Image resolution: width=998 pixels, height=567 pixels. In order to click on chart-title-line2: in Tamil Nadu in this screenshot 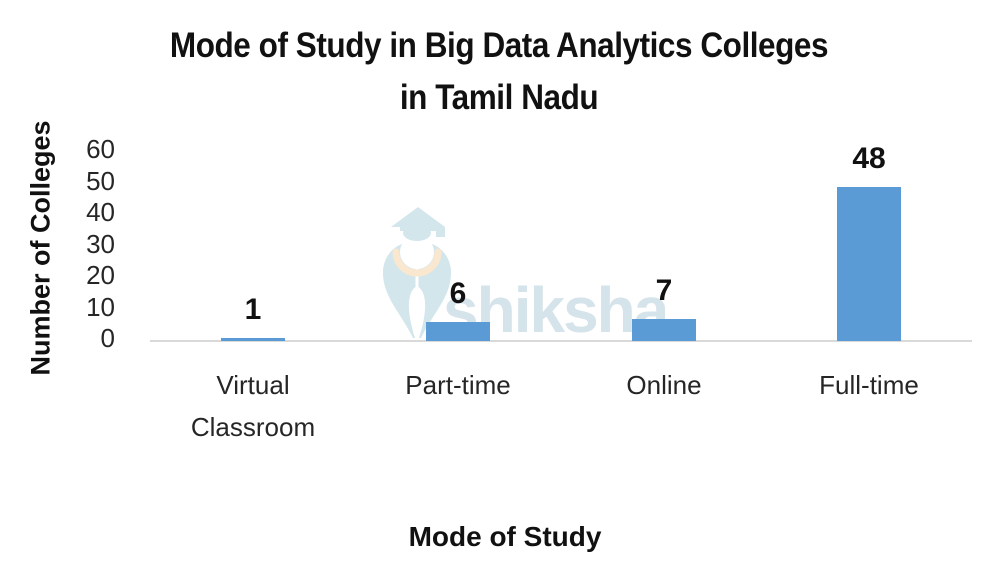, I will do `click(499, 97)`.